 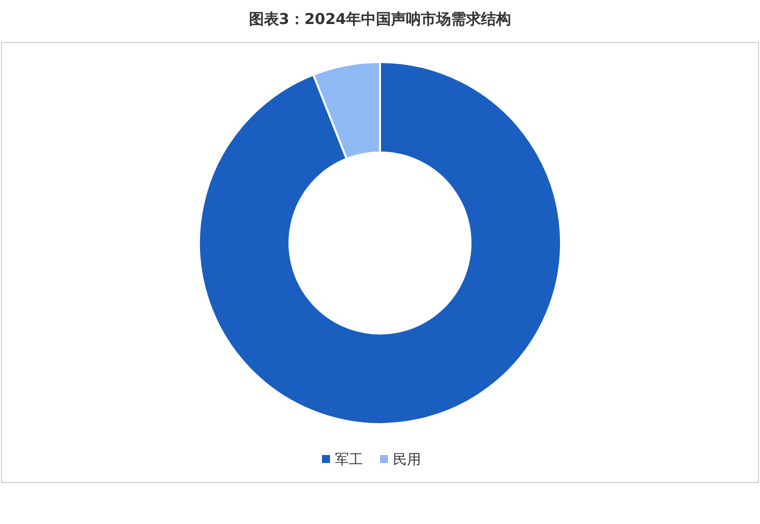 What do you see at coordinates (349, 460) in the screenshot?
I see `legend-label: 军工` at bounding box center [349, 460].